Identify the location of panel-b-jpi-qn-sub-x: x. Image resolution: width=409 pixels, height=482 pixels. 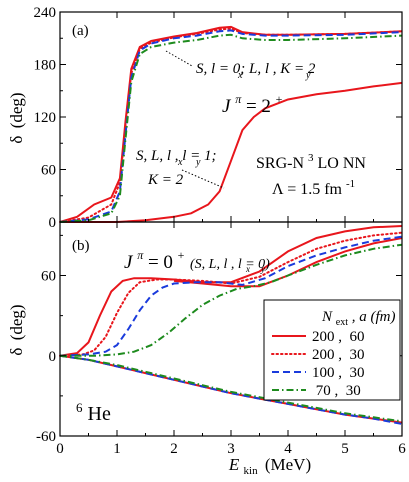
(247, 269).